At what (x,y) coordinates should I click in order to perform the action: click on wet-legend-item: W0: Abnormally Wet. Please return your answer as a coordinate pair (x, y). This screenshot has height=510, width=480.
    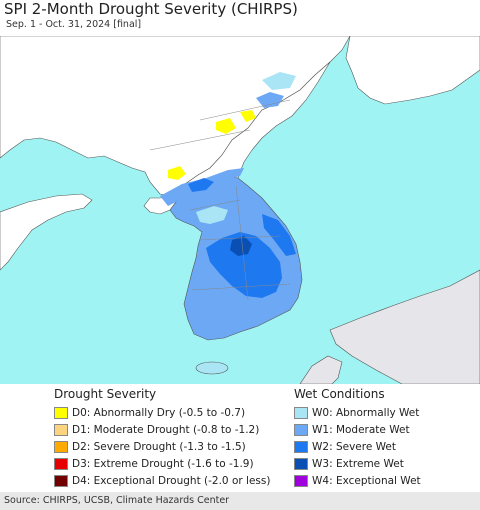
    Looking at the image, I should click on (356, 413).